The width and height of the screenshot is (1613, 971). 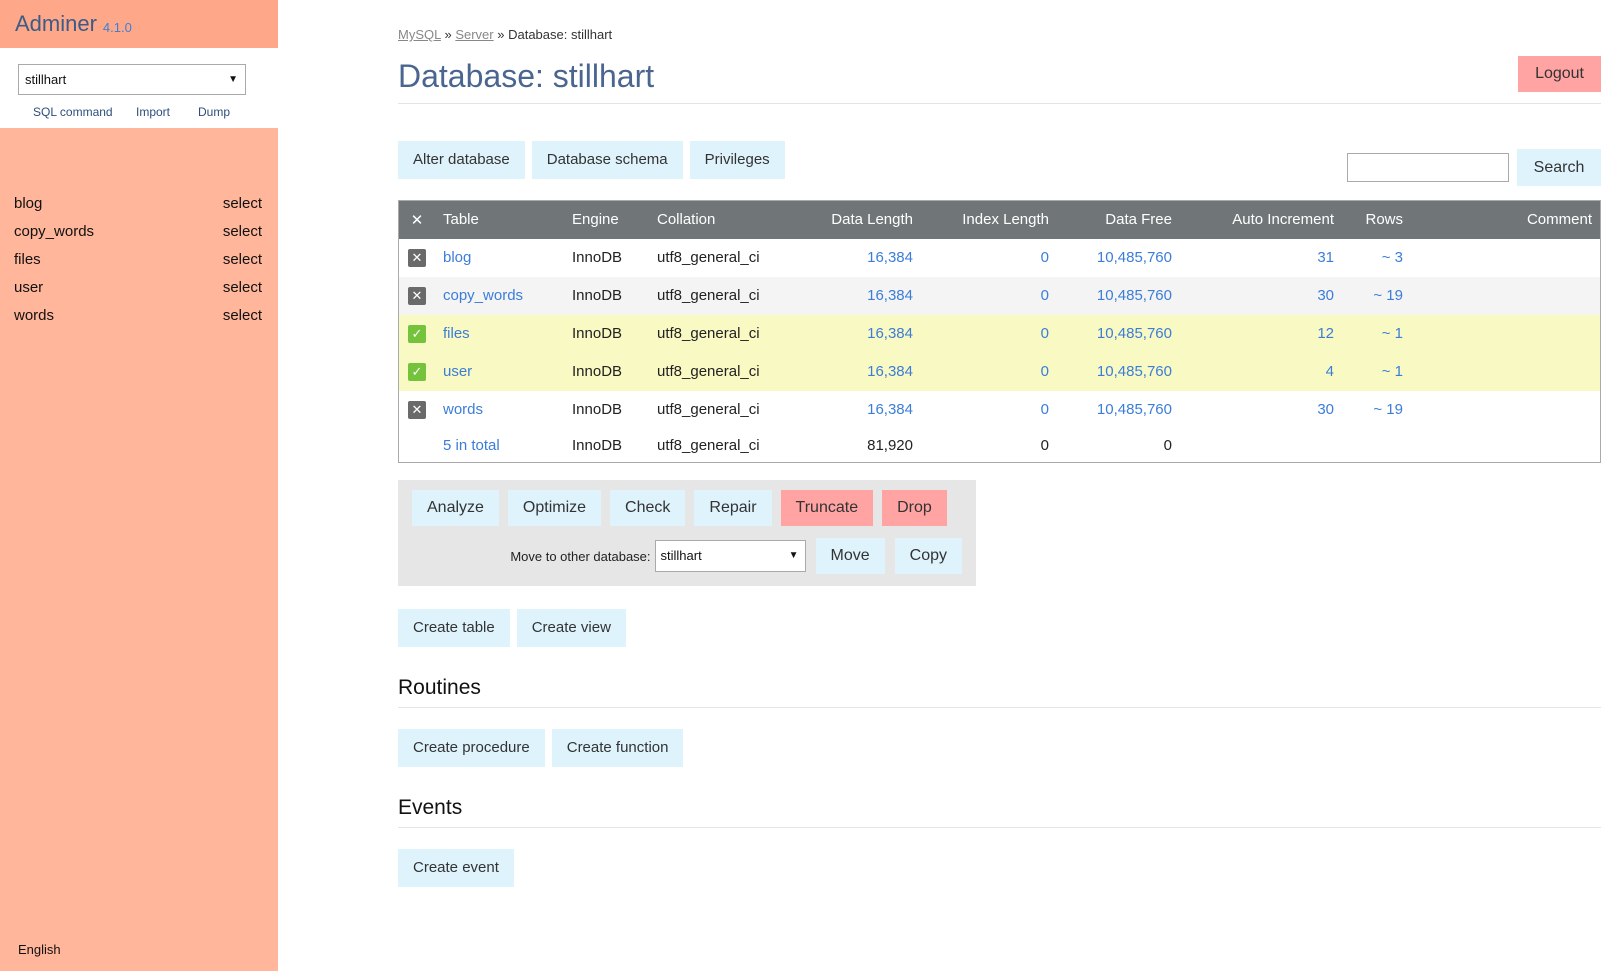 I want to click on create-event-button: Create event, so click(x=456, y=868).